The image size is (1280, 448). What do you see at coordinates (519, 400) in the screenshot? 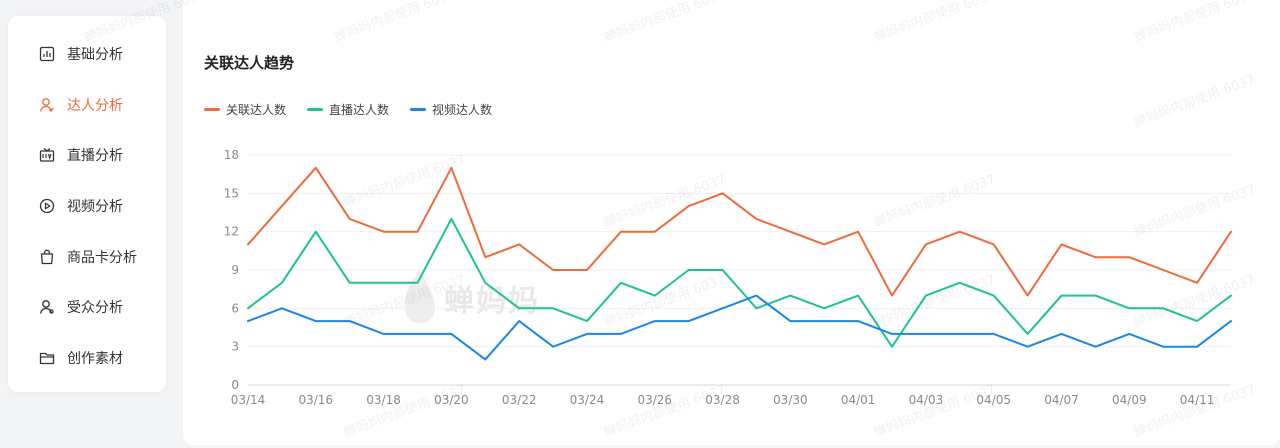
I see `x-tick-label: 03/22` at bounding box center [519, 400].